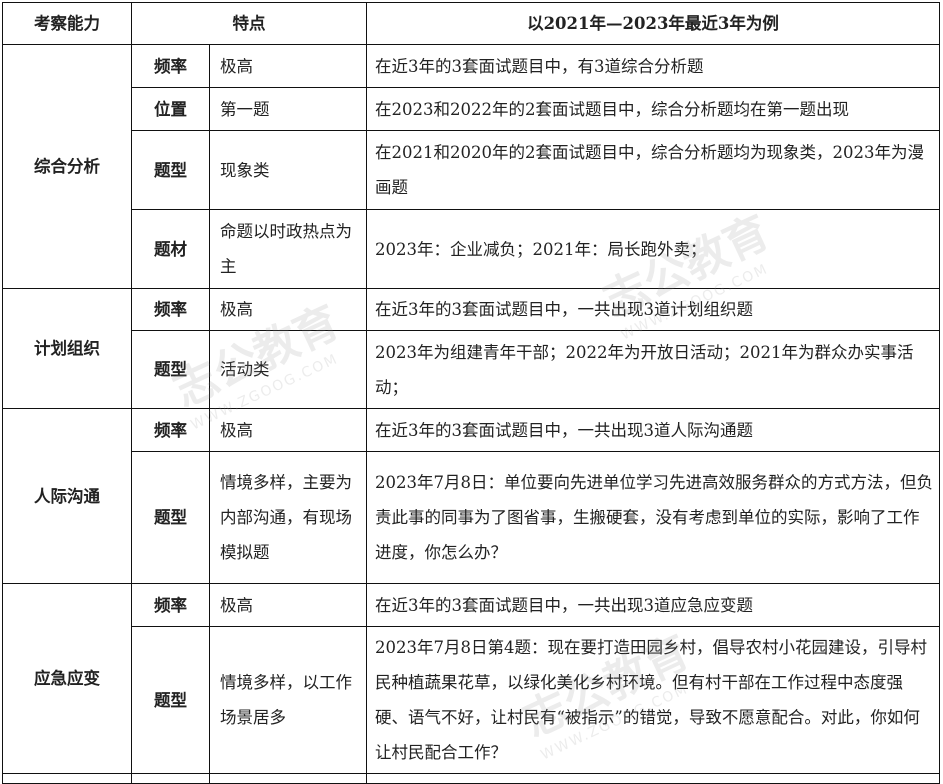 The height and width of the screenshot is (784, 943). Describe the element at coordinates (288, 369) in the screenshot. I see `feature-cell: 活动类` at that location.